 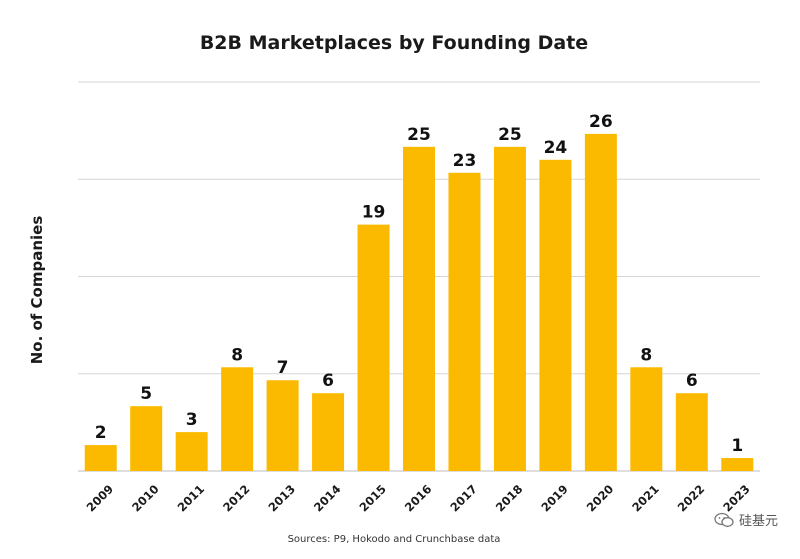 What do you see at coordinates (394, 43) in the screenshot?
I see `chart-title: B2B Marketplaces by Founding Date` at bounding box center [394, 43].